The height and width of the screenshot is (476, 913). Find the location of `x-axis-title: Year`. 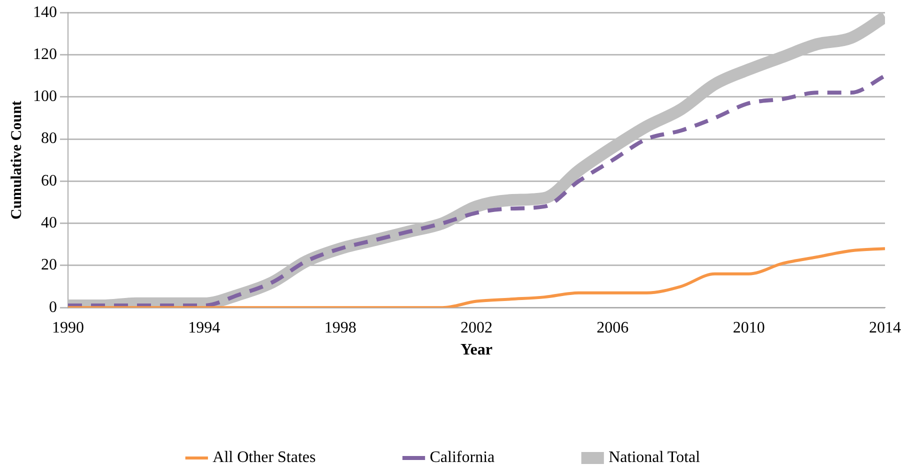

x-axis-title: Year is located at coordinates (476, 350).